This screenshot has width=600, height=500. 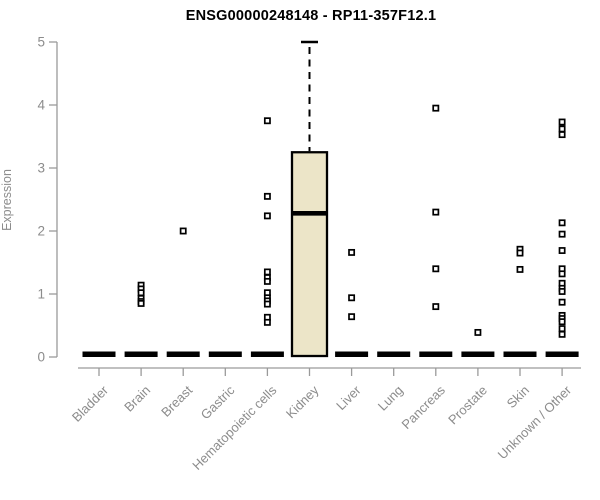 What do you see at coordinates (137, 399) in the screenshot?
I see `x-tick-label-brain: Brain` at bounding box center [137, 399].